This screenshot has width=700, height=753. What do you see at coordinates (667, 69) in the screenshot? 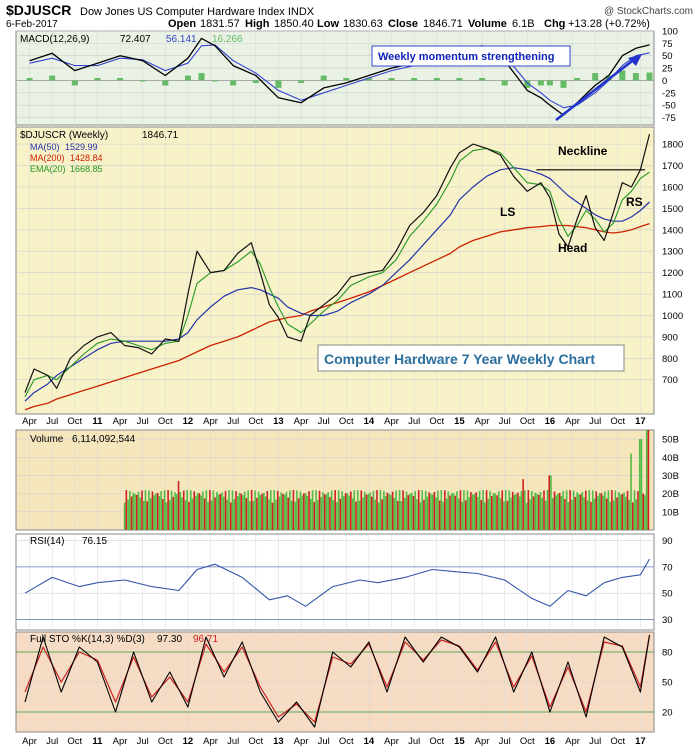
I see `ytick-label-macd: 25` at bounding box center [667, 69].